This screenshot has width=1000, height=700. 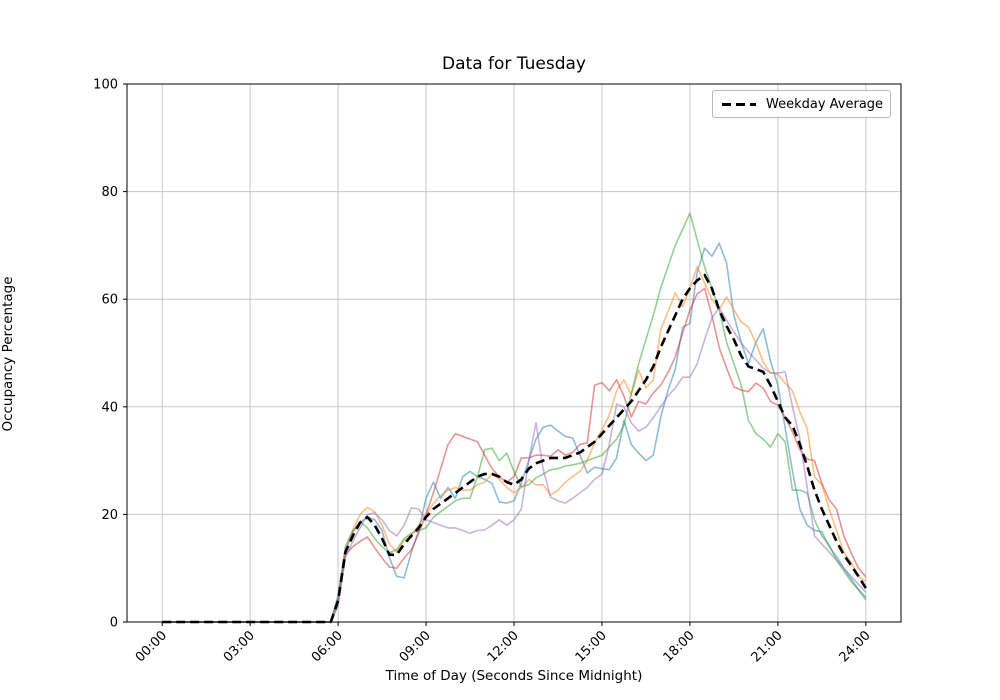 What do you see at coordinates (151, 646) in the screenshot?
I see `svg-text: 00:00` at bounding box center [151, 646].